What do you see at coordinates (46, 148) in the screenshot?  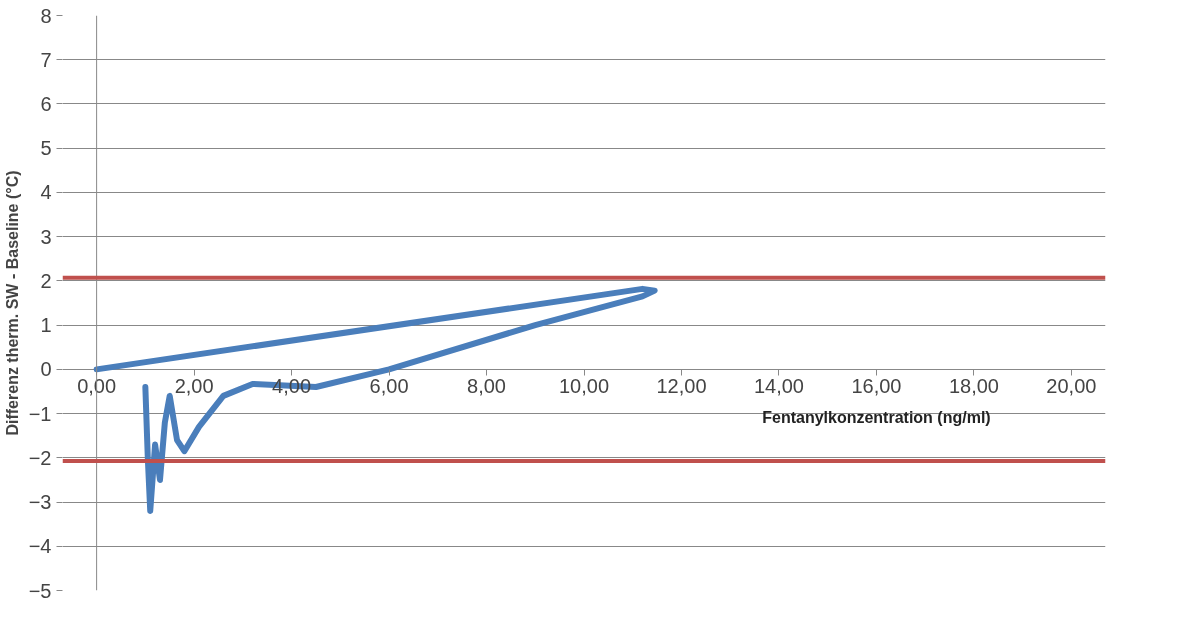 I see `y-tick-label: 5` at bounding box center [46, 148].